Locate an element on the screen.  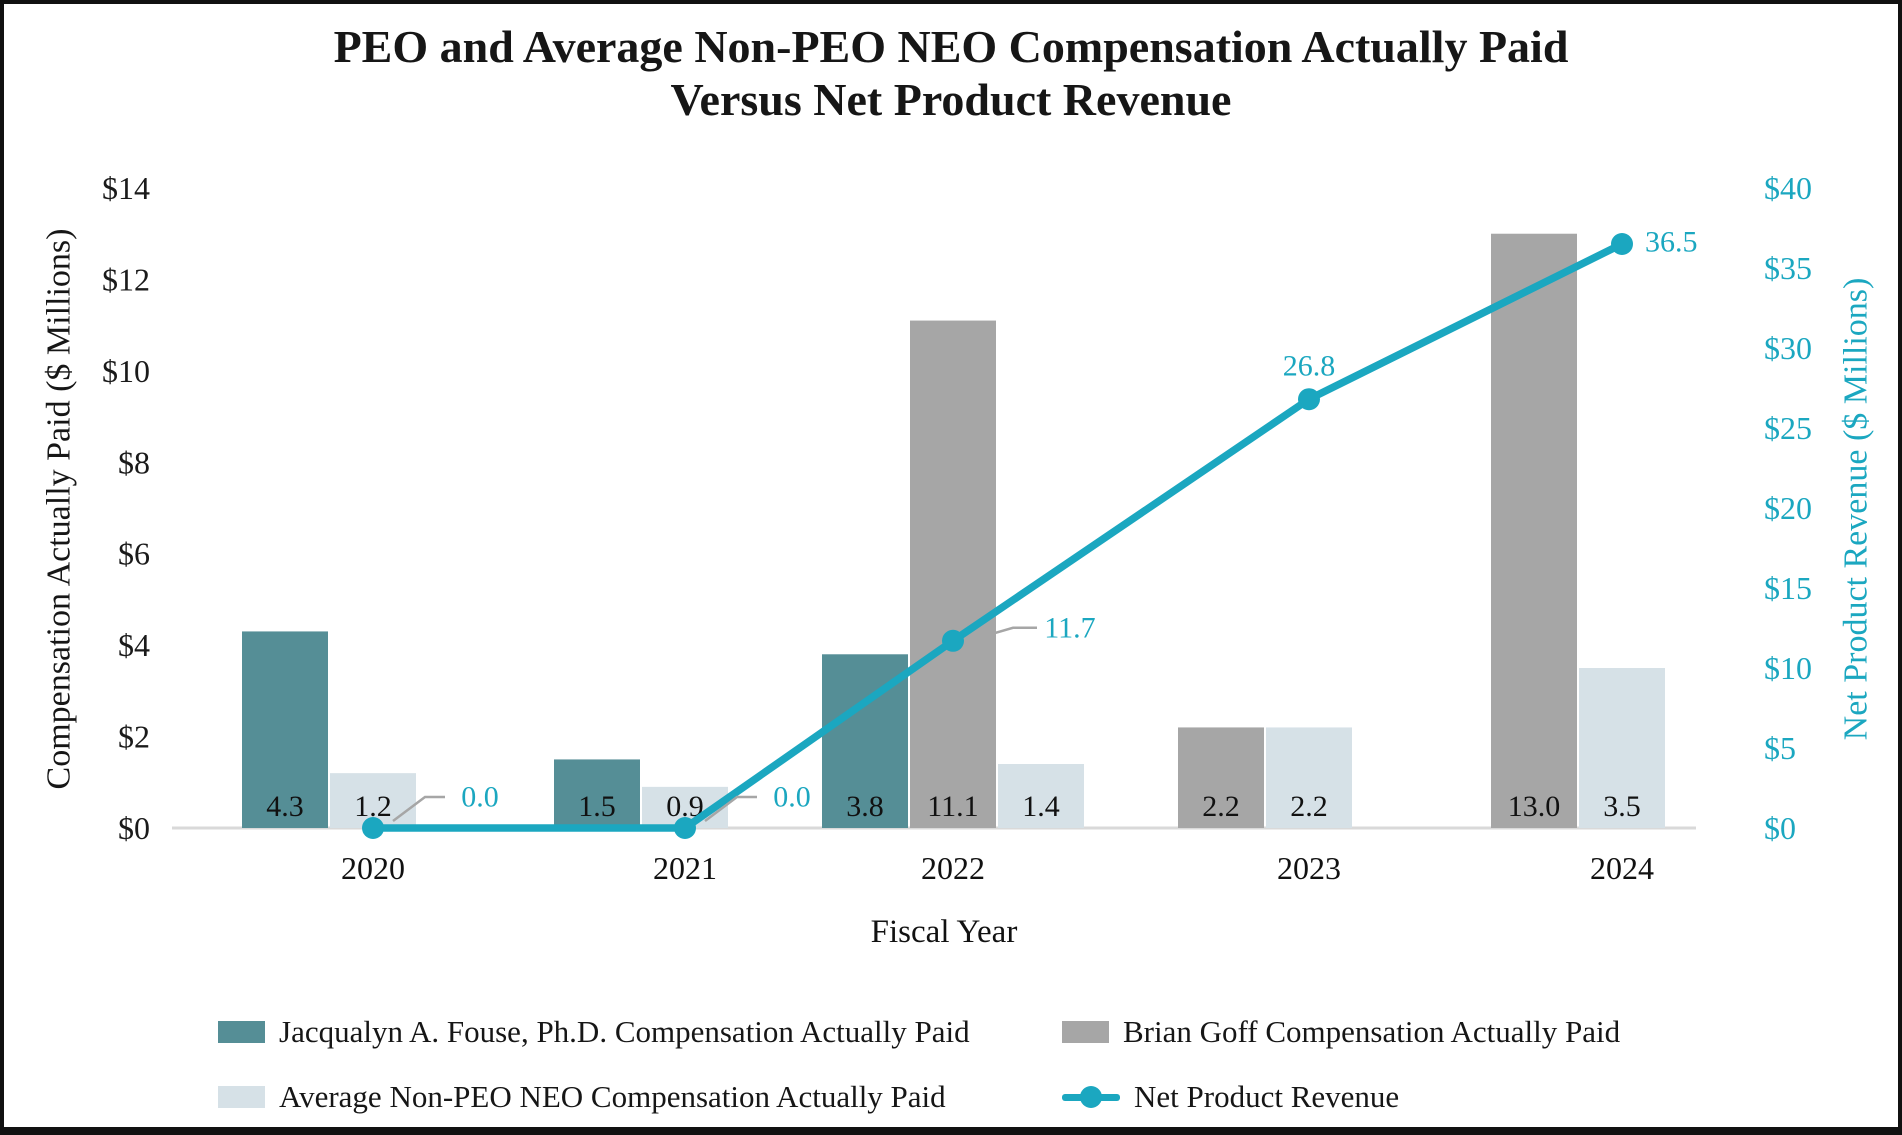
left-axis-tick-label: $6 is located at coordinates (134, 554).